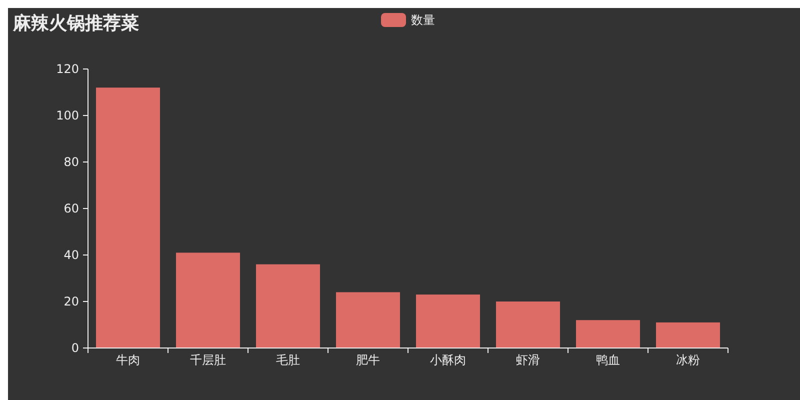 The height and width of the screenshot is (400, 800). Describe the element at coordinates (67, 115) in the screenshot. I see `y-tick-label: 100` at that location.